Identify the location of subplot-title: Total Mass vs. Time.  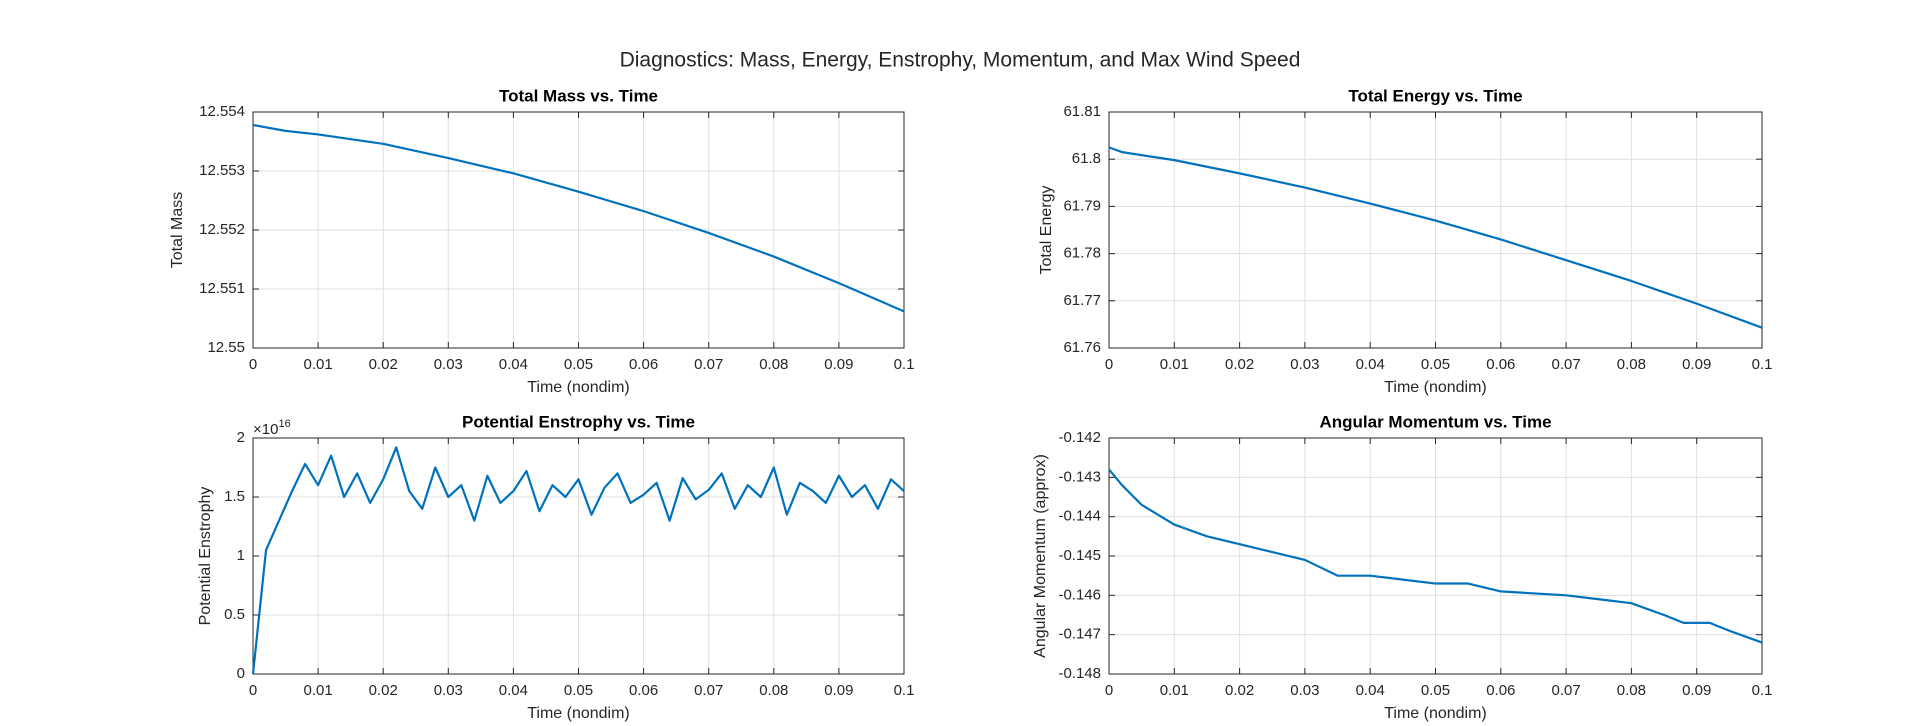
(578, 95).